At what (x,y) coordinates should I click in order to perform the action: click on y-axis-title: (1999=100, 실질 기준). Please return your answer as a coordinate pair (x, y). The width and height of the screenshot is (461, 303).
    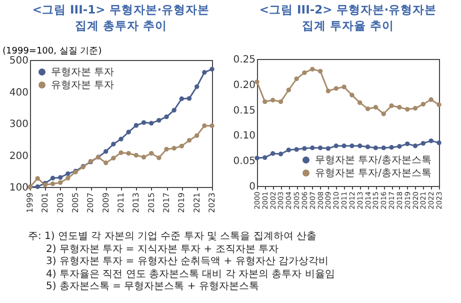
    Looking at the image, I should click on (52, 51).